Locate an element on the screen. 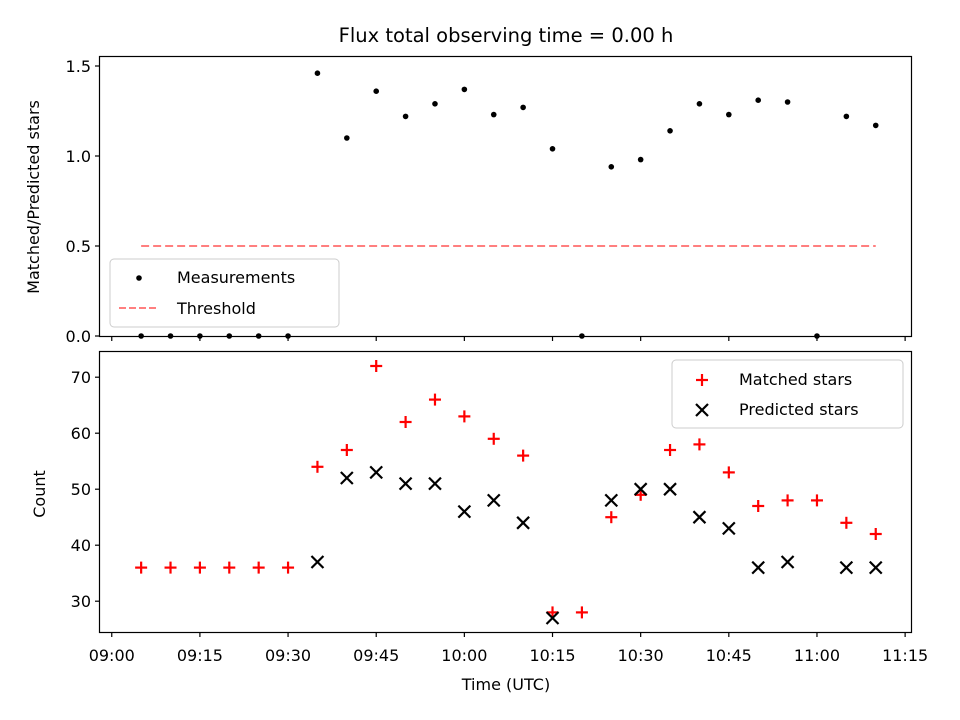 This screenshot has width=960, height=720. count-y-tick-label: 40 is located at coordinates (81, 545).